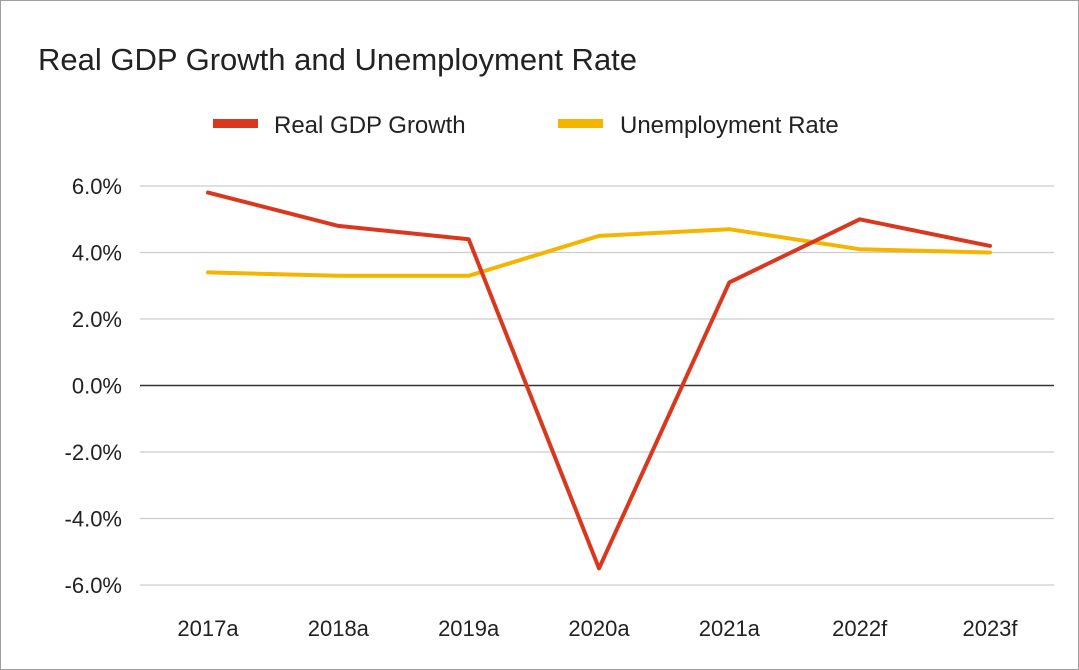 The height and width of the screenshot is (670, 1079). Describe the element at coordinates (730, 628) in the screenshot. I see `x-tick-label: 2021a` at that location.